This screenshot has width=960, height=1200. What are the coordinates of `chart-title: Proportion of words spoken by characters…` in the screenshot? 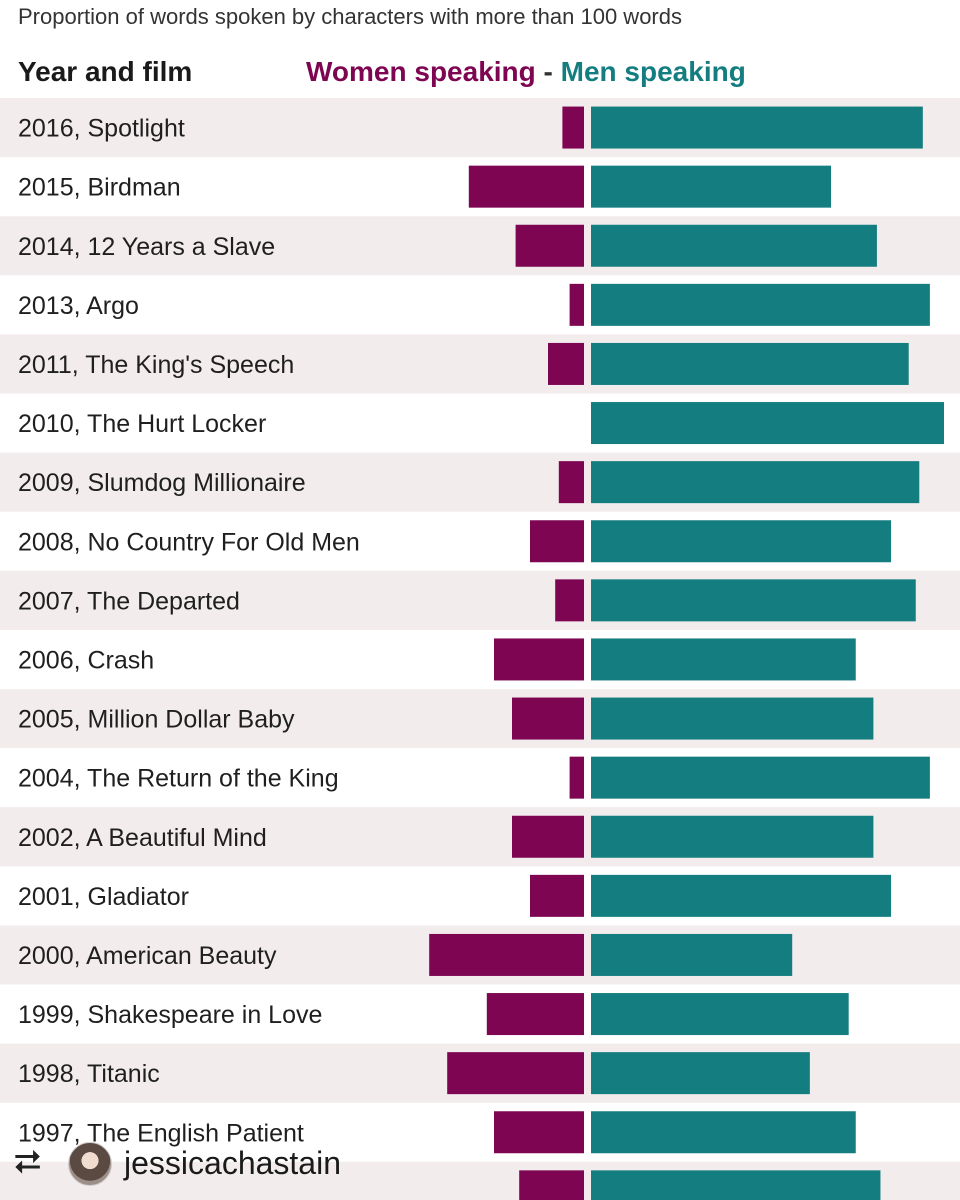 It's located at (350, 16).